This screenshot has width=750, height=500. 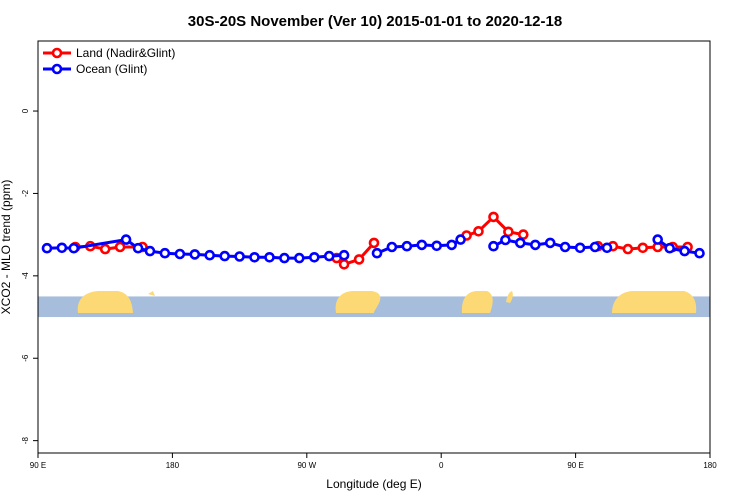 What do you see at coordinates (125, 53) in the screenshot?
I see `legend-label-land: Land (Nadir&Glint)` at bounding box center [125, 53].